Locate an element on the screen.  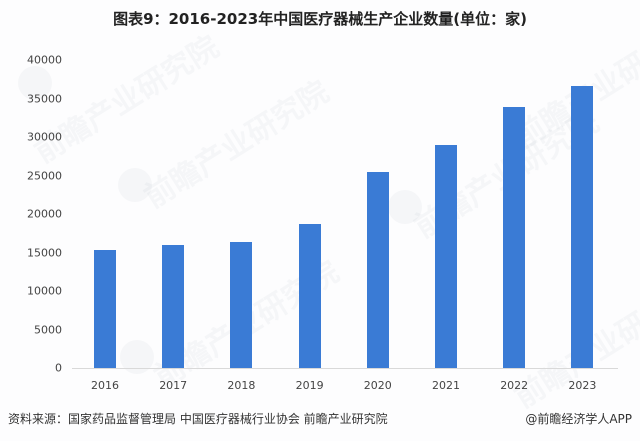
x-tick-label: 2016 is located at coordinates (105, 385).